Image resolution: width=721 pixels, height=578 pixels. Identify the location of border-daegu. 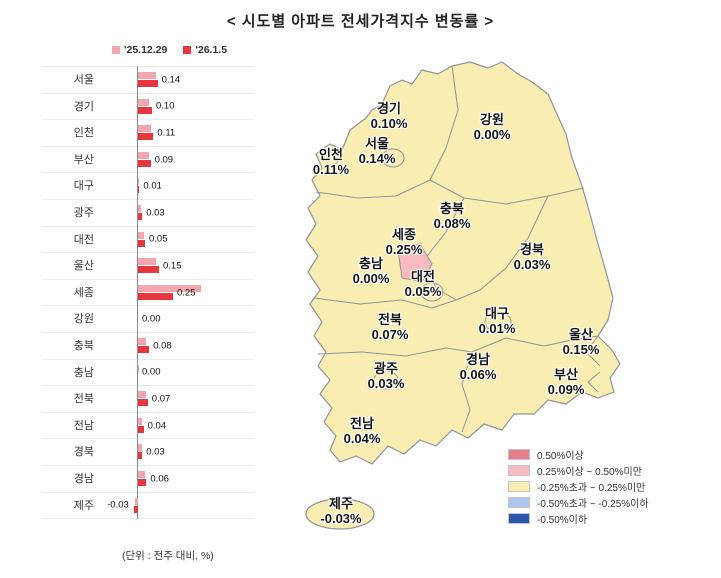
(498, 322).